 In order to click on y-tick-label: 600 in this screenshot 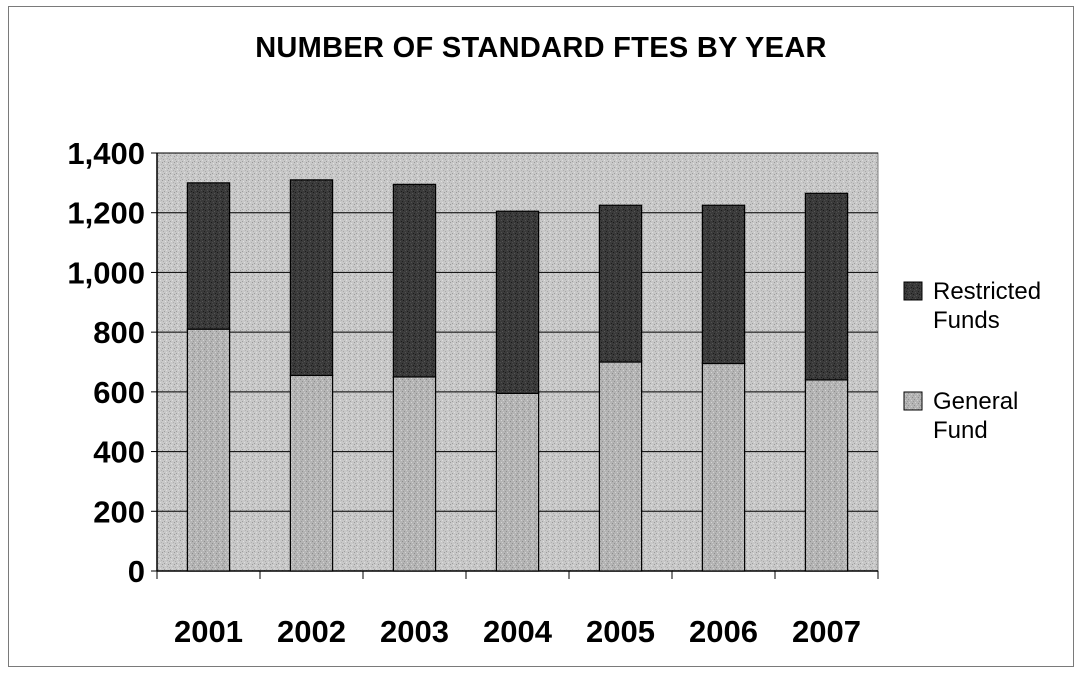, I will do `click(119, 392)`.